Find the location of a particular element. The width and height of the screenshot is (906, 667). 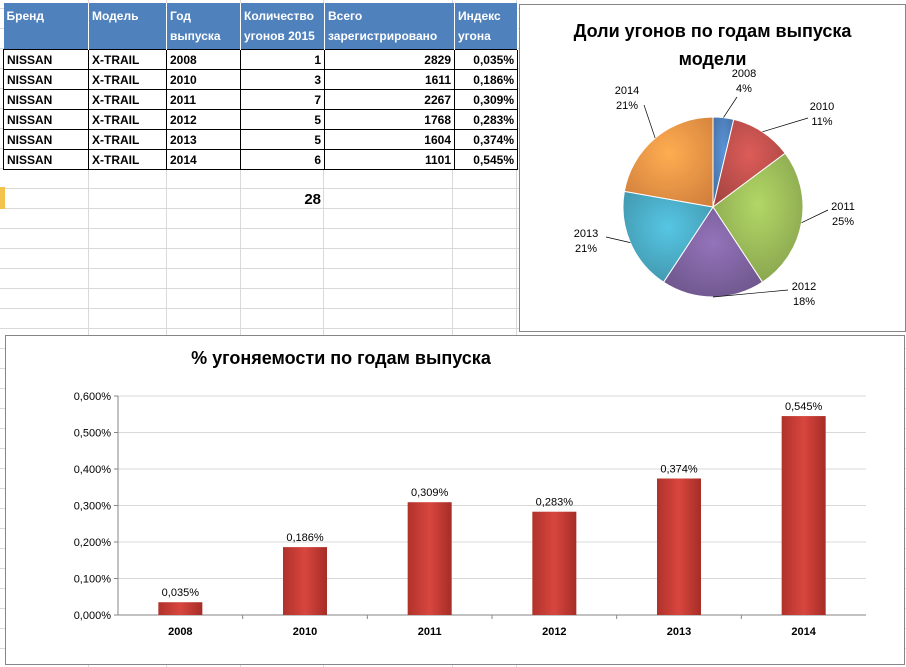

table-cell: 0,283% is located at coordinates (486, 119).